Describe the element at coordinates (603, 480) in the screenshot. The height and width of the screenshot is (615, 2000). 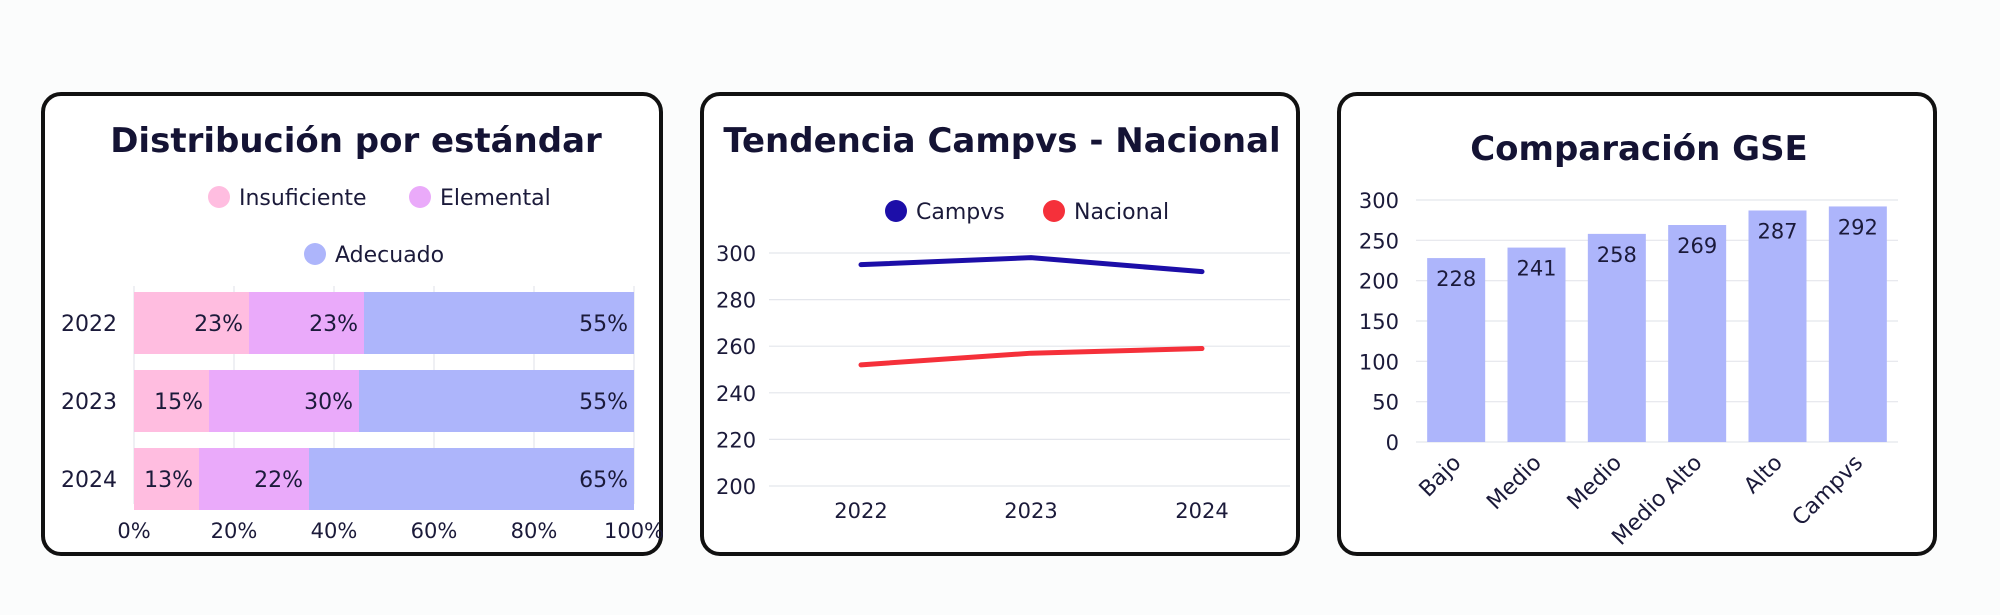
I see `segment-label: 65%` at that location.